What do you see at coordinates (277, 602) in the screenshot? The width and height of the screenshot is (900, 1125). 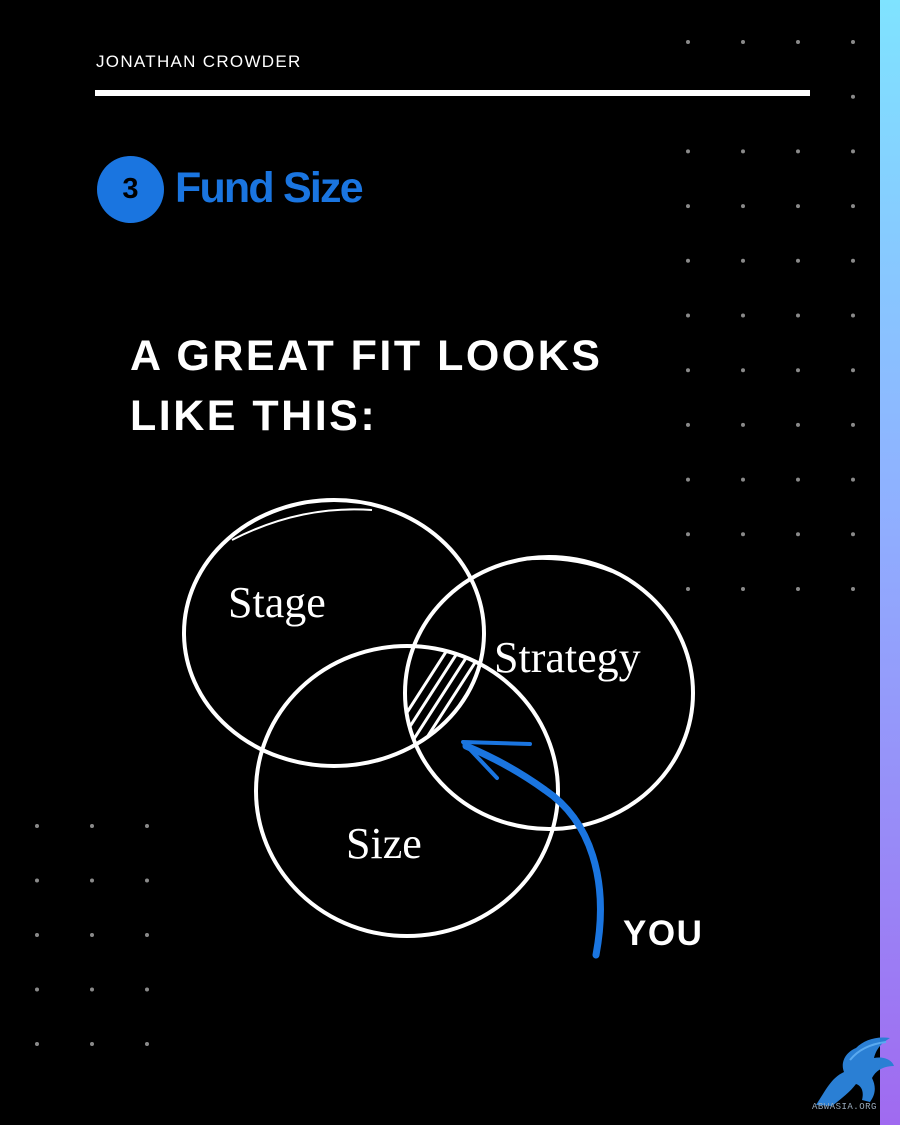 I see `stage-label: Stage` at bounding box center [277, 602].